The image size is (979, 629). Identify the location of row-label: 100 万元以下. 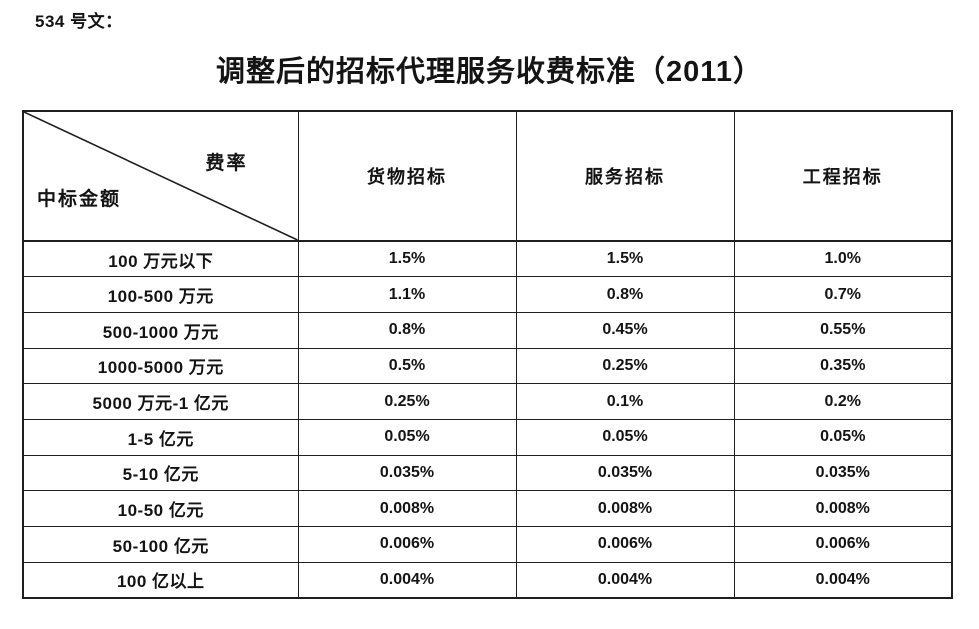
(160, 259).